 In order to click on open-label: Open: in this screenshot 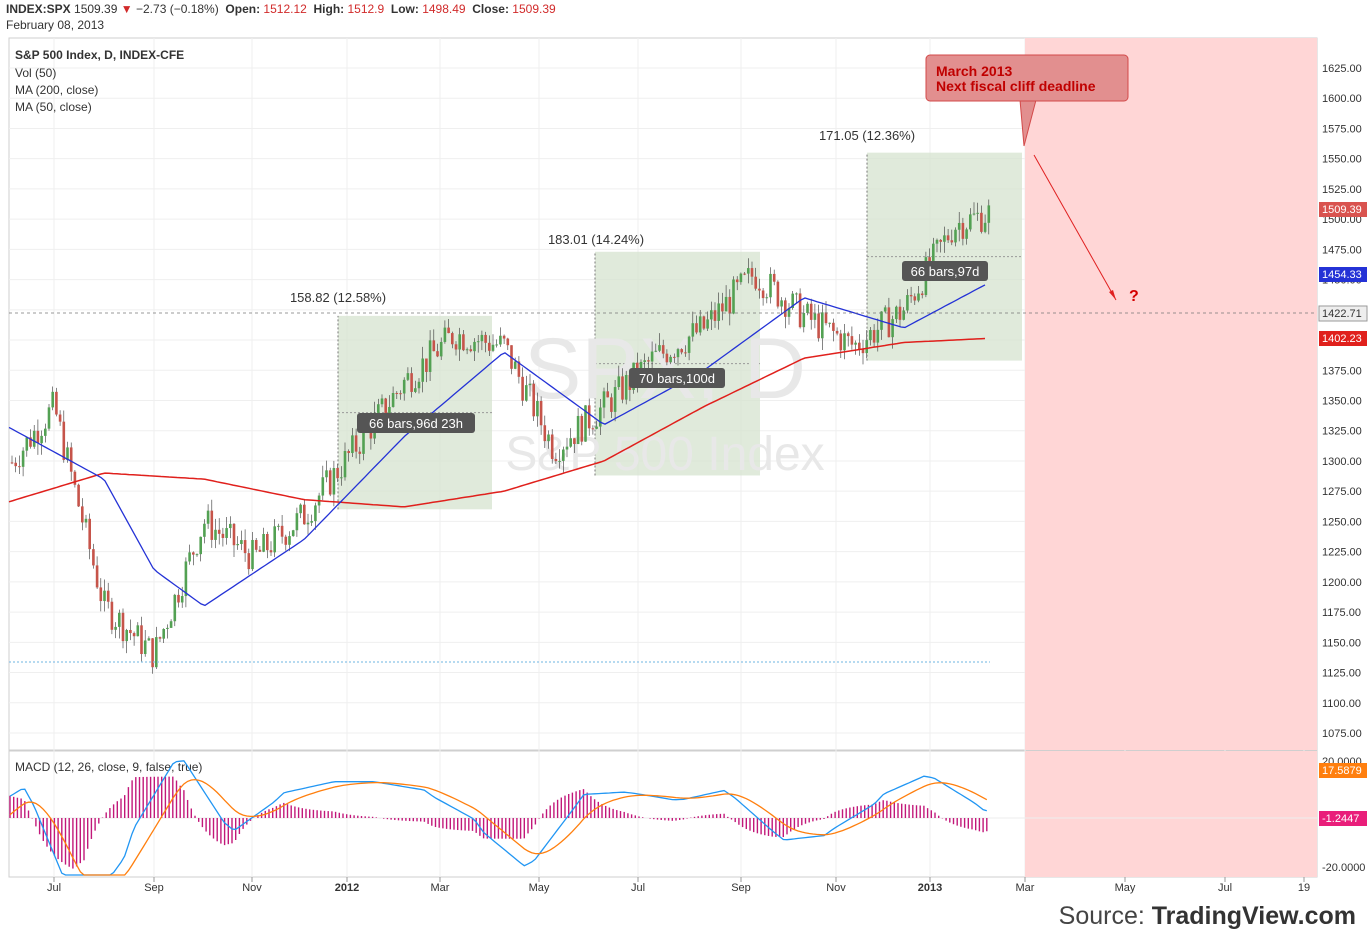, I will do `click(243, 9)`.